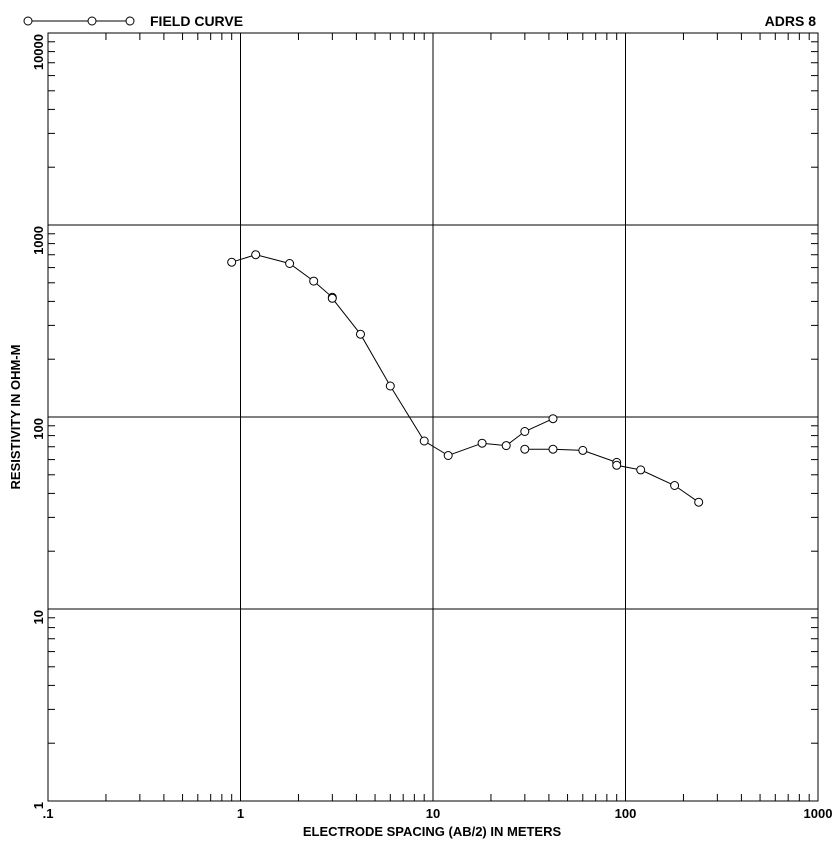  What do you see at coordinates (38, 240) in the screenshot?
I see `y-tick-label: 1000` at bounding box center [38, 240].